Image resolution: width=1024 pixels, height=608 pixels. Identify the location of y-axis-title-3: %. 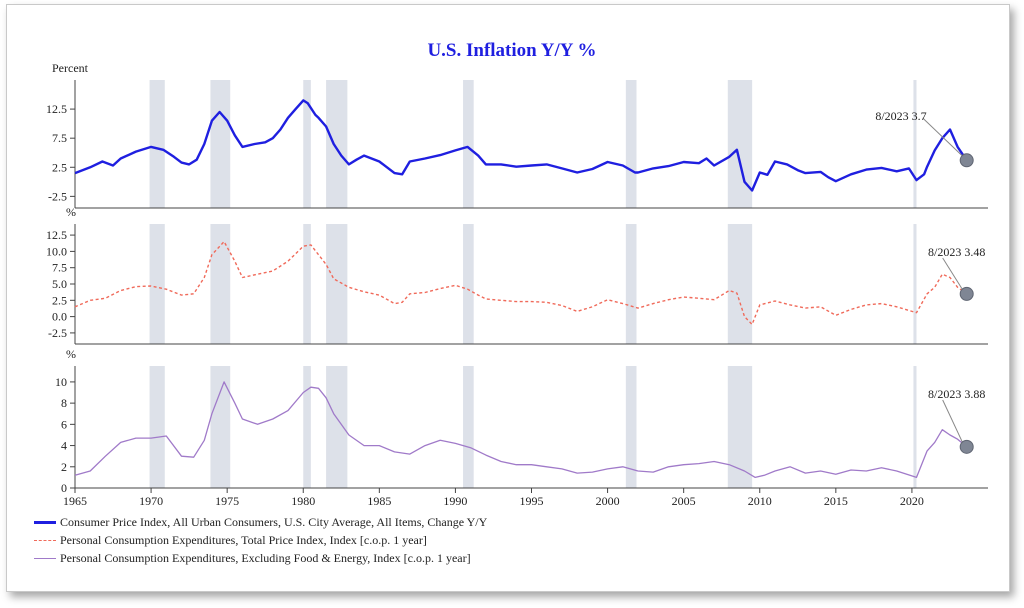
(71, 354).